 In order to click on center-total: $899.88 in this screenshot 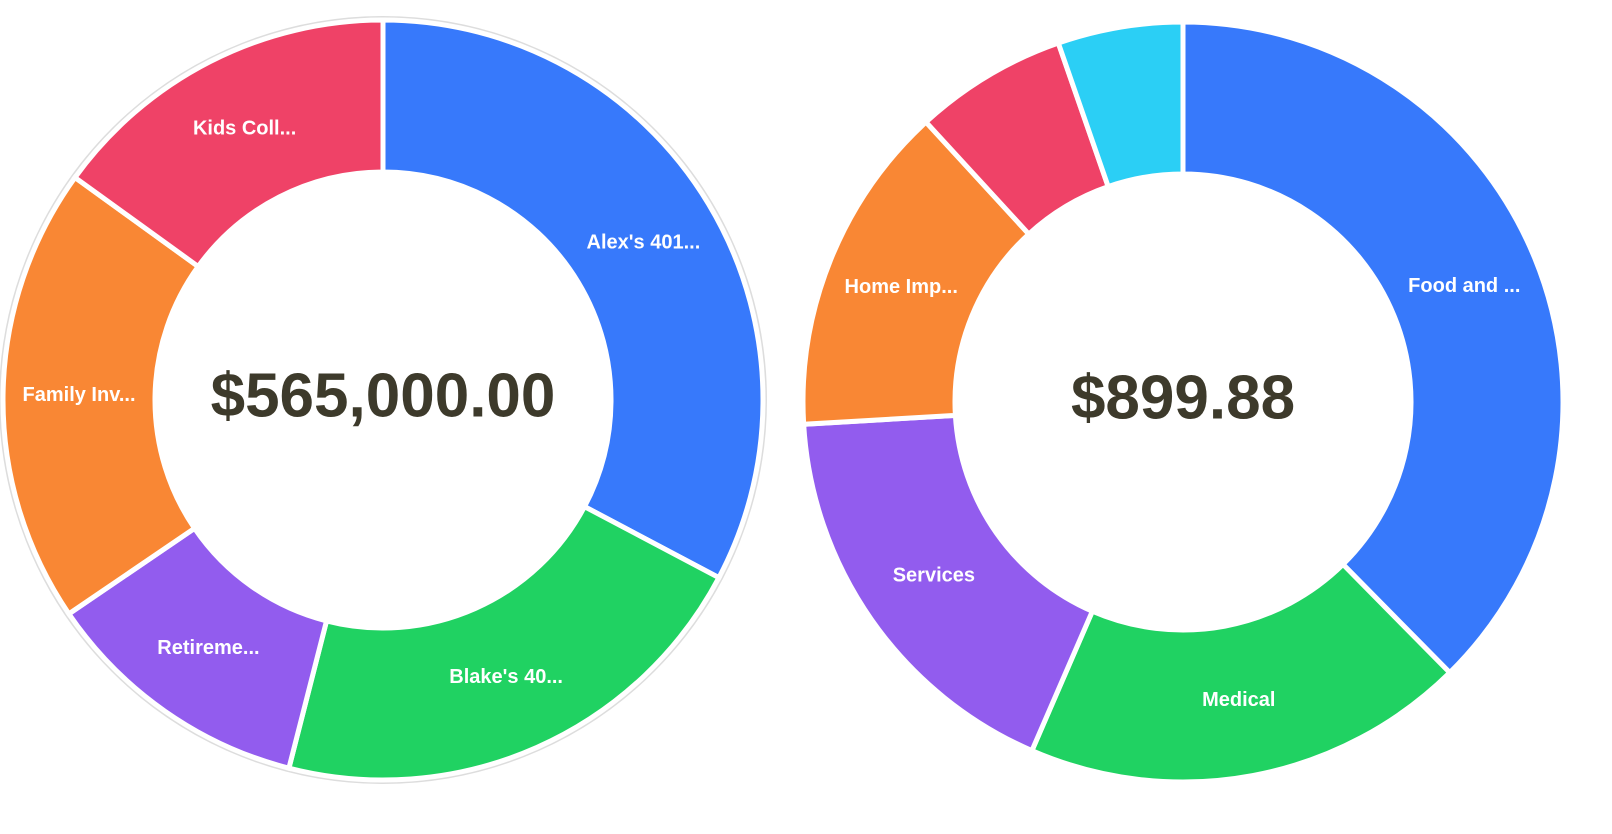, I will do `click(1183, 397)`.